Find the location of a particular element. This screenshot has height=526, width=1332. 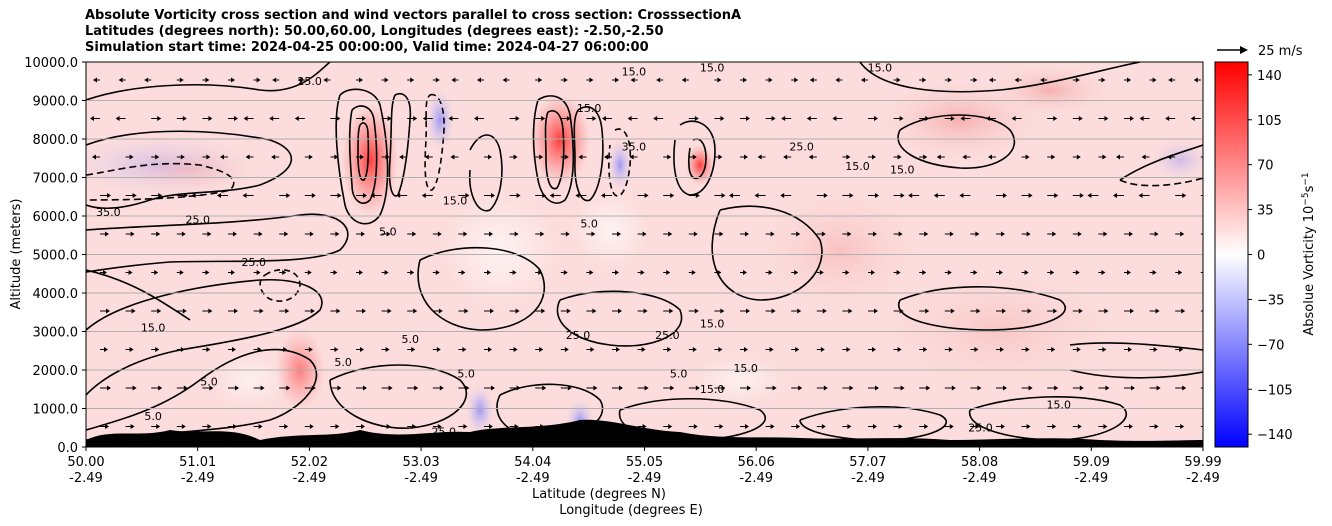

colorbar-tick-label: 35 is located at coordinates (1265, 211).